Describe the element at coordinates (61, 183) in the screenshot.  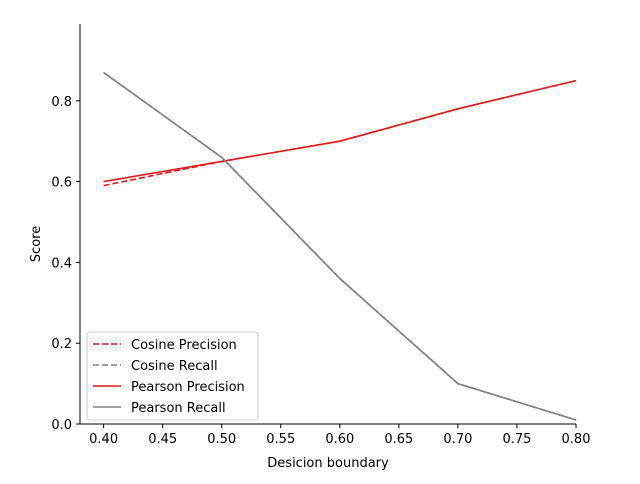
I see `y-tick-label: 0.6` at that location.